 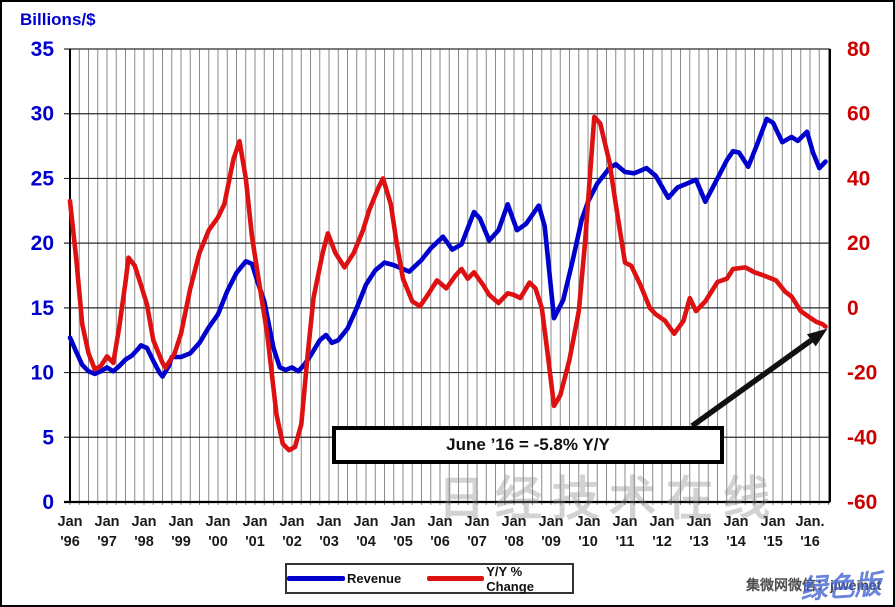 What do you see at coordinates (48, 502) in the screenshot?
I see `left-axis-tick-label: 0` at bounding box center [48, 502].